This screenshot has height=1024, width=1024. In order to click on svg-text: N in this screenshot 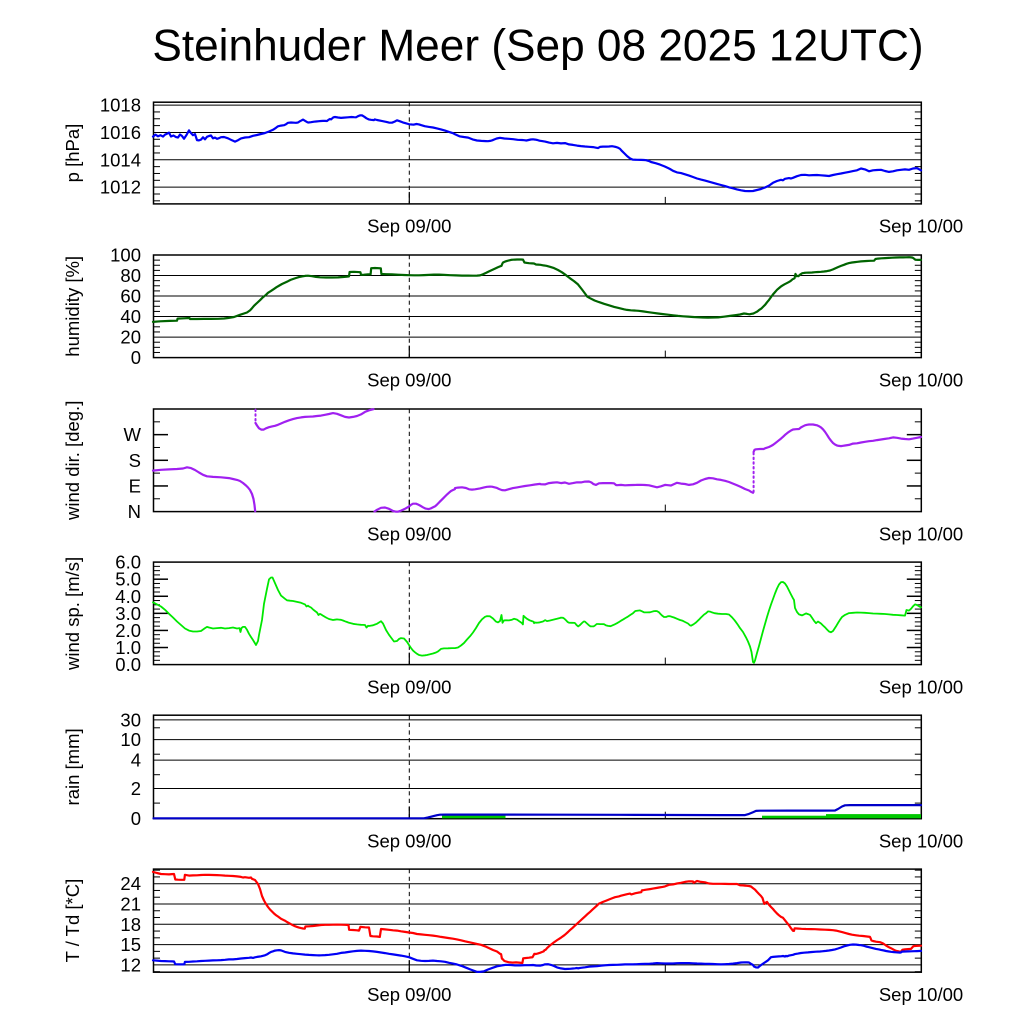, I will do `click(134, 511)`.